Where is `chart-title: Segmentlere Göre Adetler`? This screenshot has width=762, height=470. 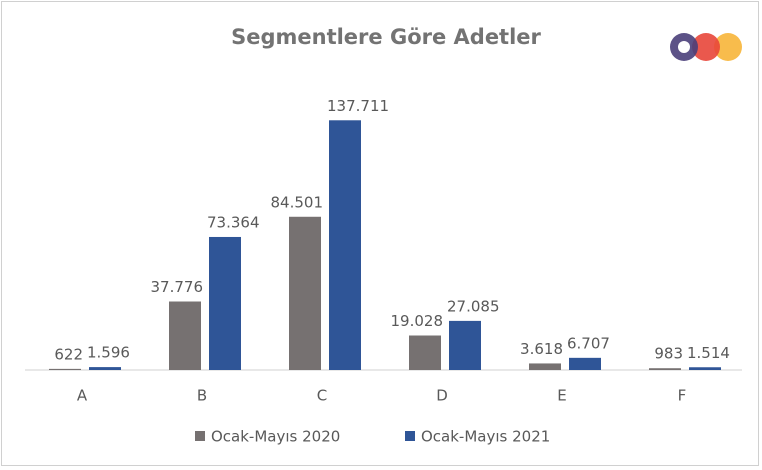 chart-title: Segmentlere Göre Adetler is located at coordinates (386, 37).